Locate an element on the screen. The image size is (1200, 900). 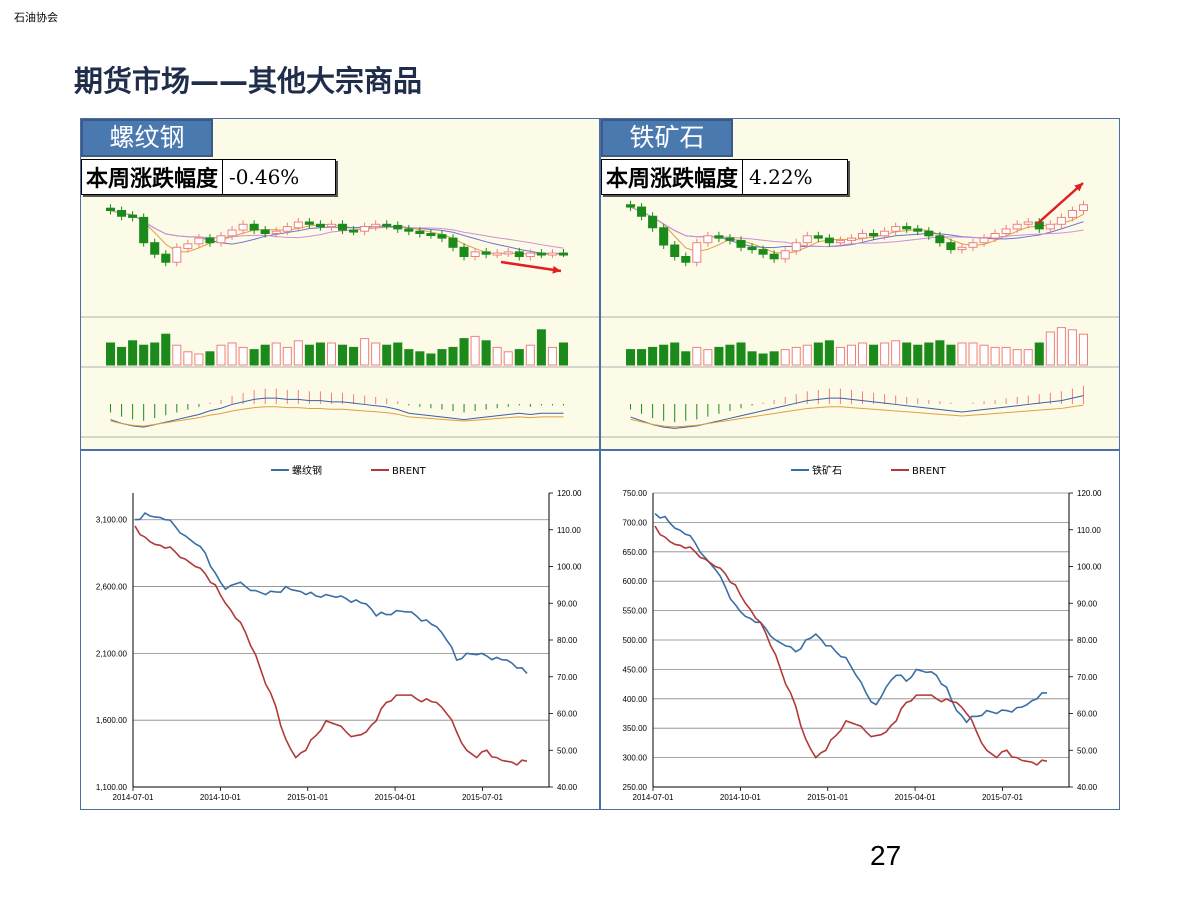
trend-arrow-head is located at coordinates (556, 269).